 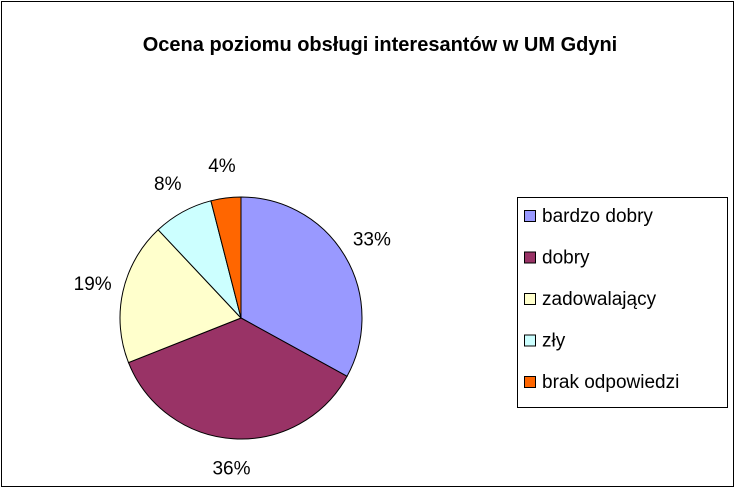 What do you see at coordinates (599, 299) in the screenshot?
I see `legend-label: zadowalający` at bounding box center [599, 299].